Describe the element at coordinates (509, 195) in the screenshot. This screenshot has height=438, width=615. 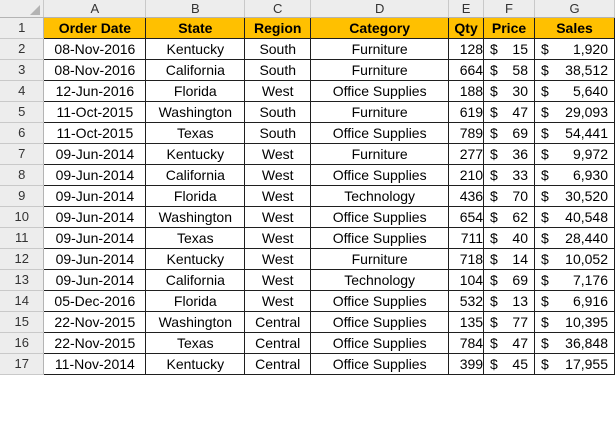
I see `cell-price: $70` at that location.